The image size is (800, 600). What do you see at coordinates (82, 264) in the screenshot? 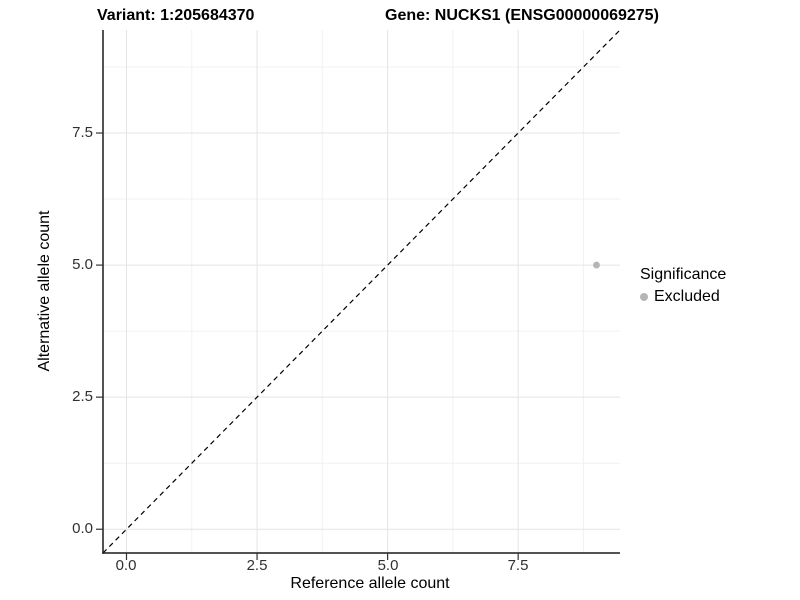
I see `y-tick-label-2: 5.0` at bounding box center [82, 264].